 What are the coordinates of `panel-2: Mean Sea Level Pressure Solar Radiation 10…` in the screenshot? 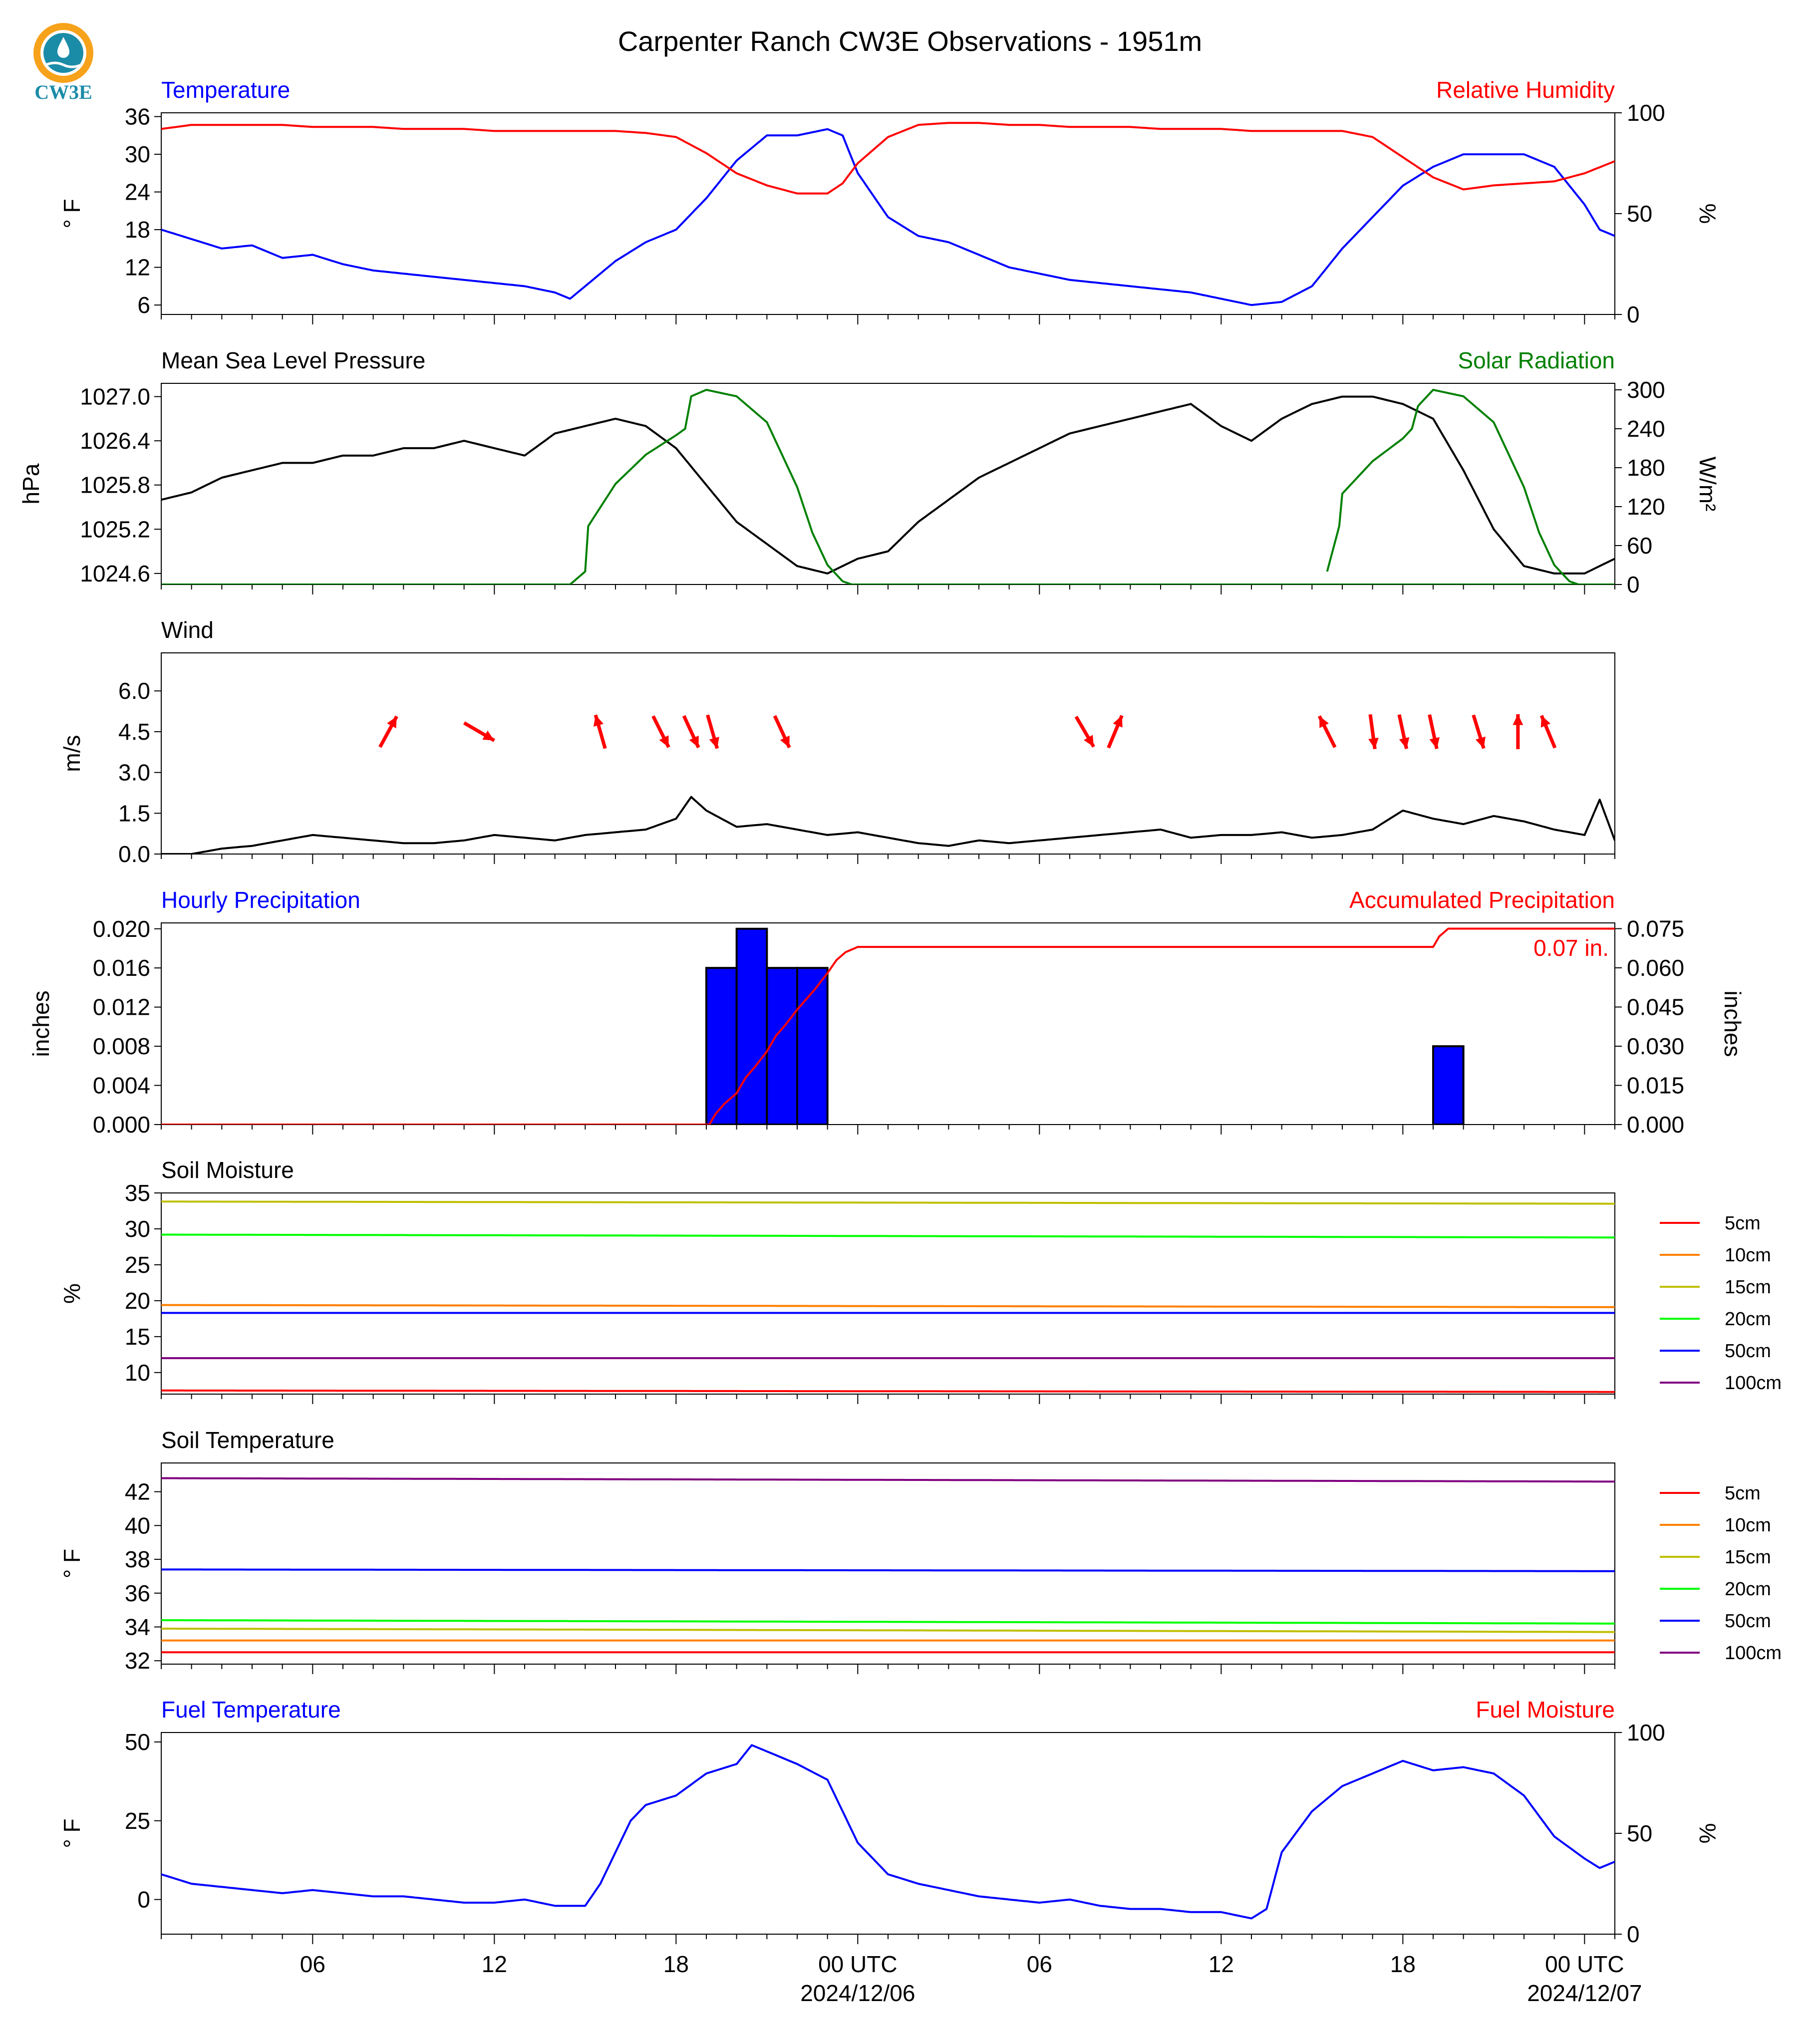 It's located at (869, 472).